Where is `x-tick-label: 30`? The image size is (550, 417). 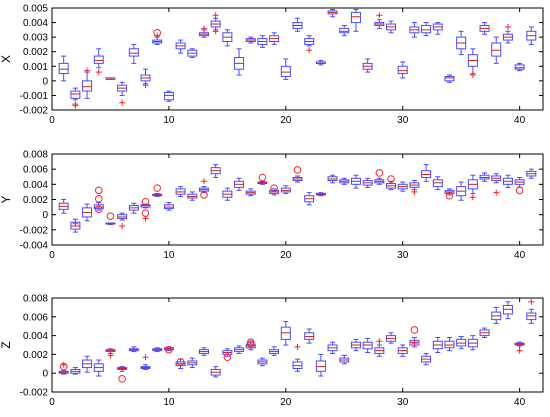 x-tick-label: 30 is located at coordinates (403, 402).